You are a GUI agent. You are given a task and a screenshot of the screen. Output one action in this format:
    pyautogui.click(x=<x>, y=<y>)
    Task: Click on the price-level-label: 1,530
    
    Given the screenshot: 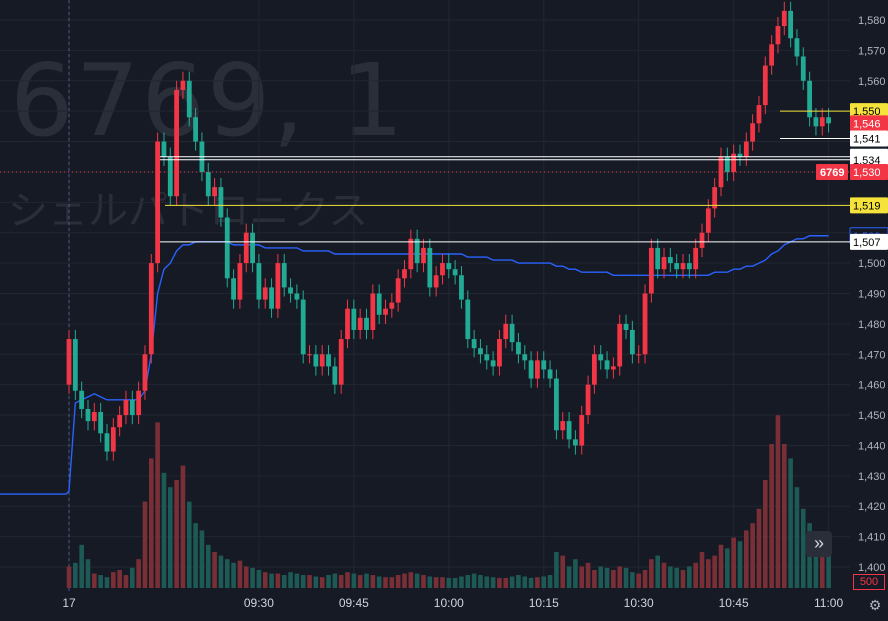 What is the action you would take?
    pyautogui.click(x=867, y=173)
    